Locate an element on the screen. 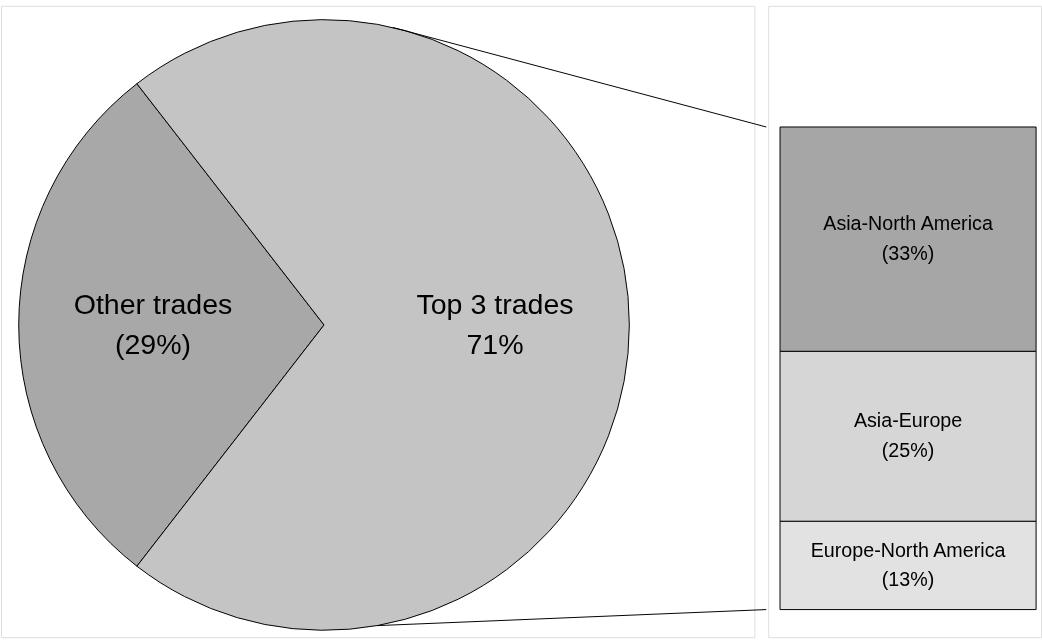 This screenshot has height=641, width=1042. data-label: (13%) is located at coordinates (908, 579).